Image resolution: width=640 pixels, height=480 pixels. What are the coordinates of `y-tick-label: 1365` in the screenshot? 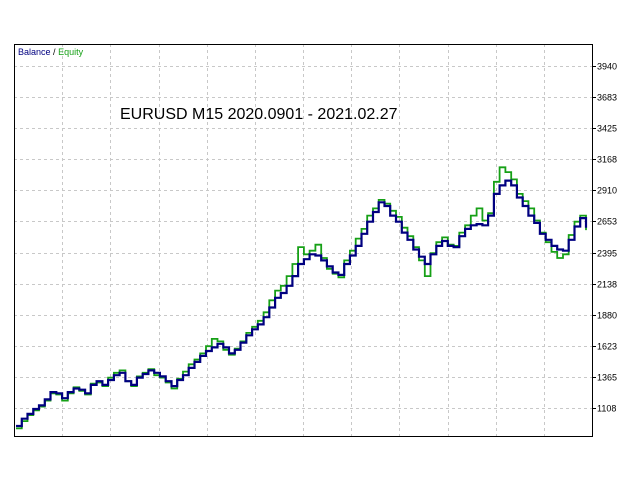 It's located at (607, 378).